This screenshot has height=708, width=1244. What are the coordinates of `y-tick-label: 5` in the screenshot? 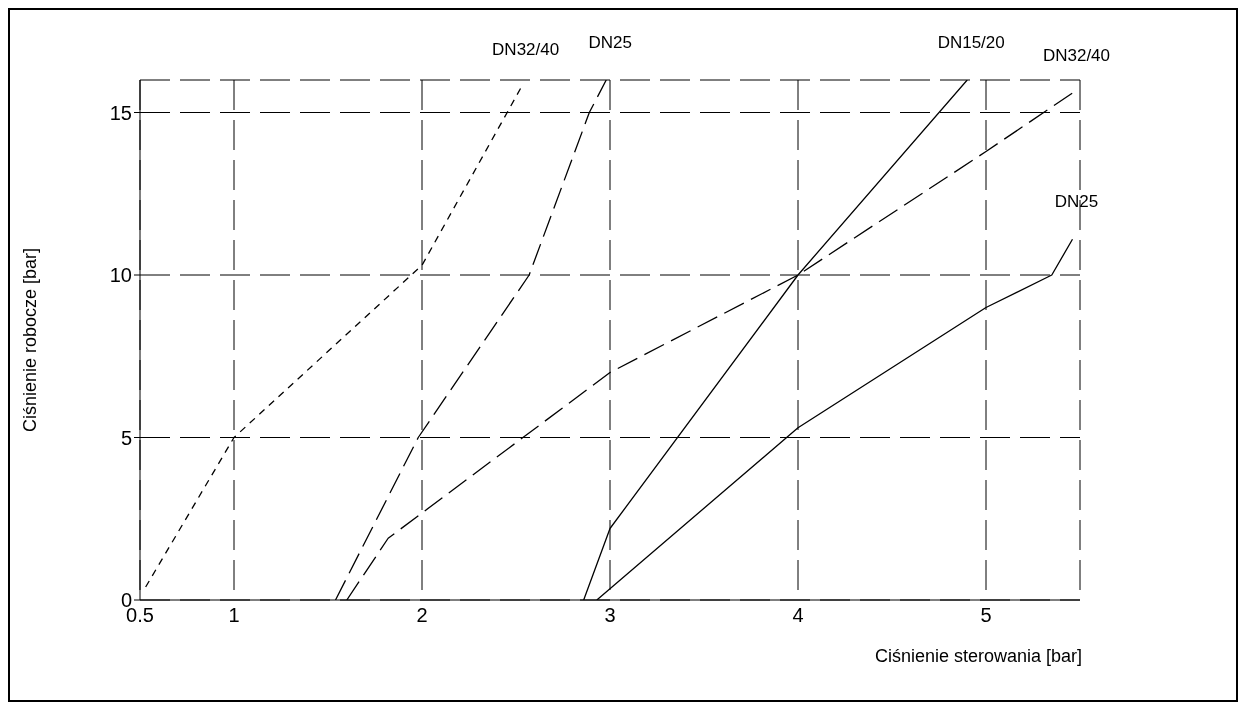 It's located at (126, 437).